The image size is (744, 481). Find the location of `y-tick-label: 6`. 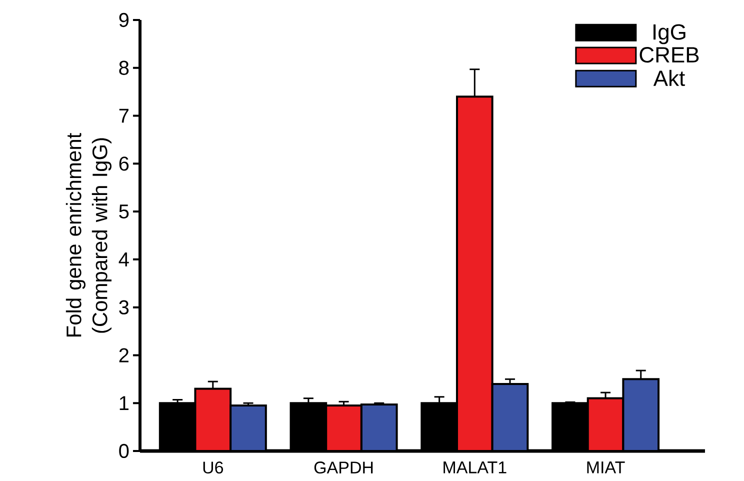

y-tick-label: 6 is located at coordinates (124, 163).